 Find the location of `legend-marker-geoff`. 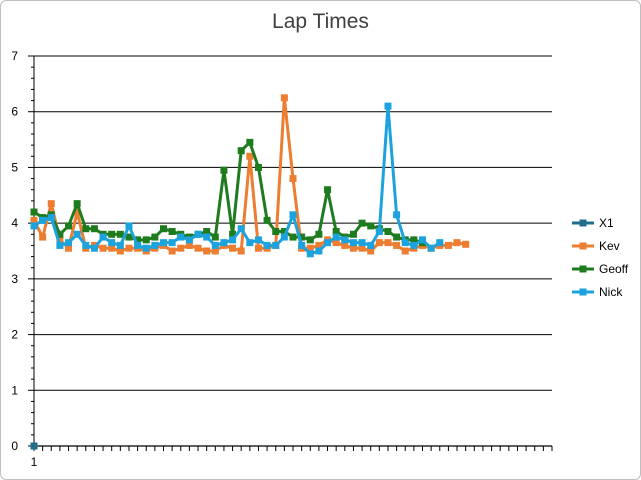

legend-marker-geoff is located at coordinates (583, 269).